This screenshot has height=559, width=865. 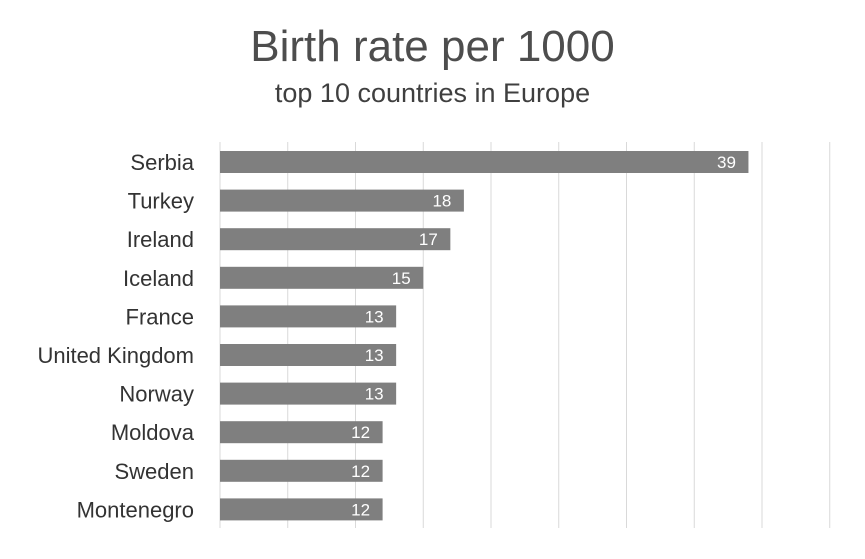 What do you see at coordinates (115, 355) in the screenshot?
I see `category-label: United Kingdom` at bounding box center [115, 355].